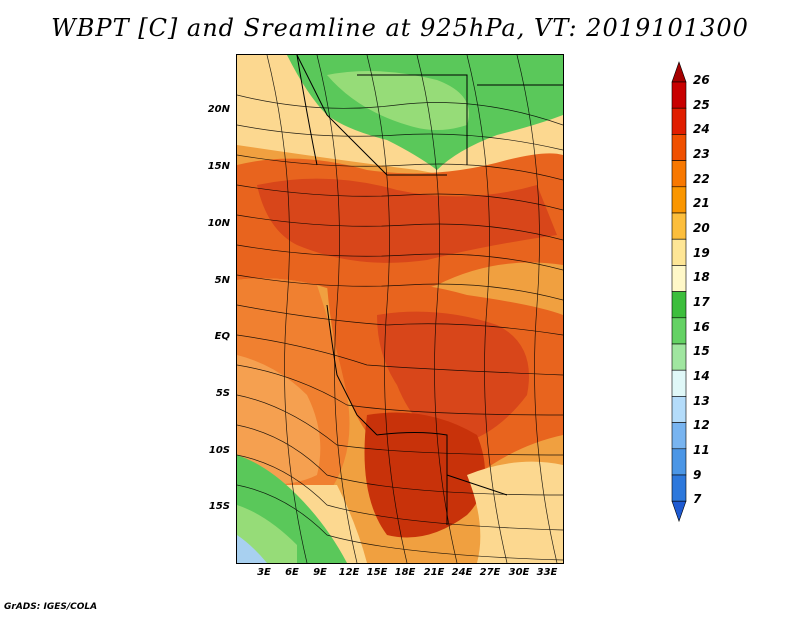 The width and height of the screenshot is (800, 618). Describe the element at coordinates (701, 153) in the screenshot. I see `legend-label: 23` at that location.